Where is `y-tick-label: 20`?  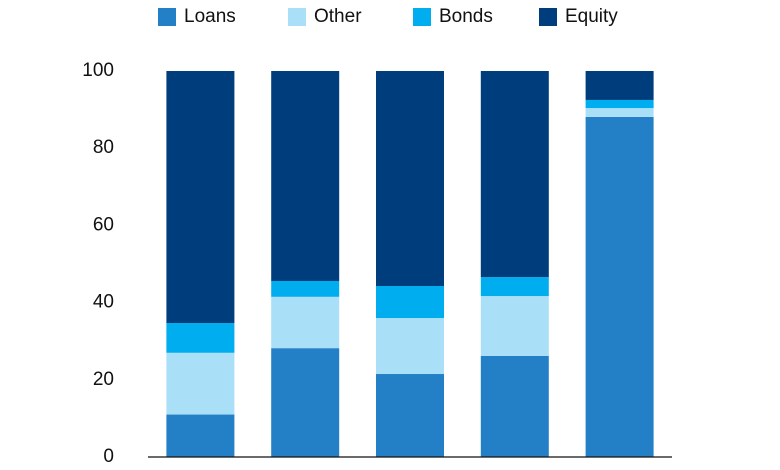
y-tick-label: 20 is located at coordinates (103, 379).